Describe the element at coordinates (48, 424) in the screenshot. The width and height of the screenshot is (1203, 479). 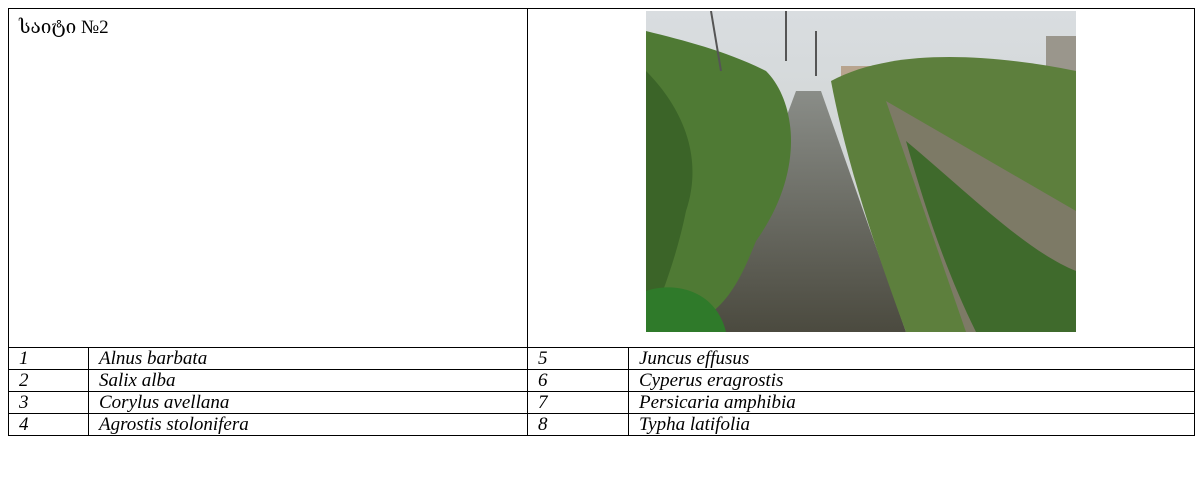
I see `species-number: 4` at that location.